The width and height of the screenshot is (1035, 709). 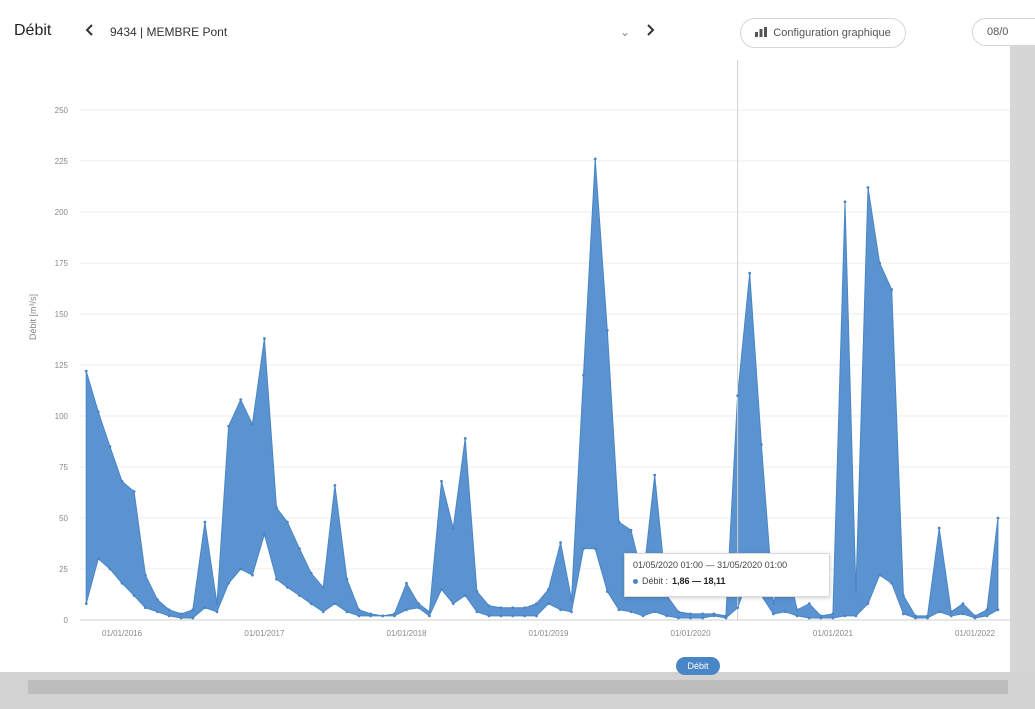 What do you see at coordinates (370, 32) in the screenshot?
I see `station-selector: 9434 | MEMBRE Pont ⌄` at bounding box center [370, 32].